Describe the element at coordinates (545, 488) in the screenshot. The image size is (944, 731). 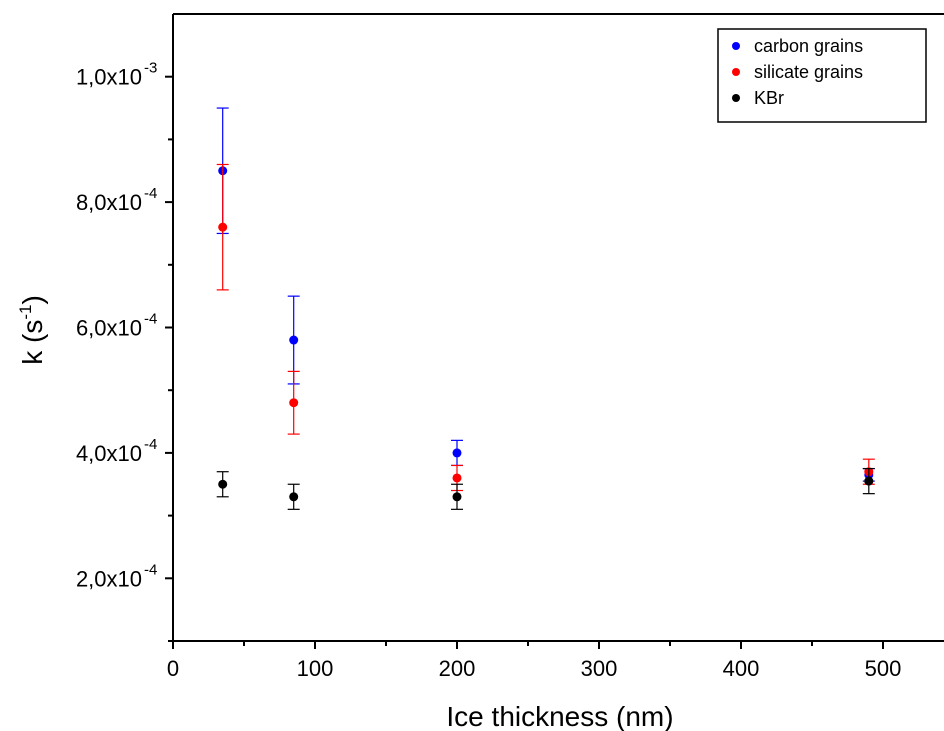
I see `series-KBr` at that location.